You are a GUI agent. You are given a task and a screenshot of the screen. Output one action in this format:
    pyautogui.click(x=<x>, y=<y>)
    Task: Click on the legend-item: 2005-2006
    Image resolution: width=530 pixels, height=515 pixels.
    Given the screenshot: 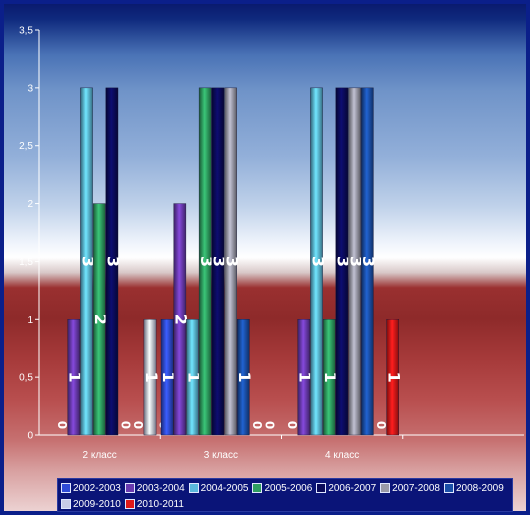 What is the action you would take?
    pyautogui.click(x=282, y=488)
    